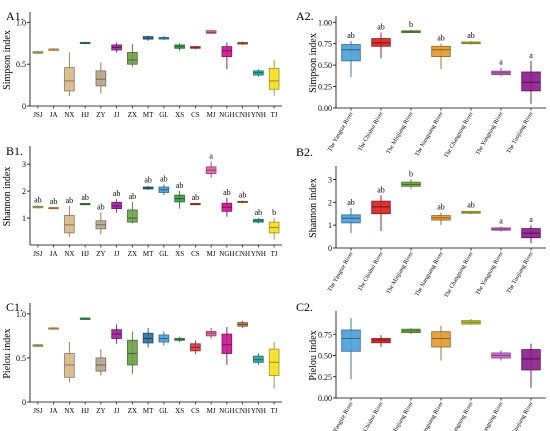  Describe the element at coordinates (325, 108) in the screenshot. I see `y-tick-label: 0.00` at that location.